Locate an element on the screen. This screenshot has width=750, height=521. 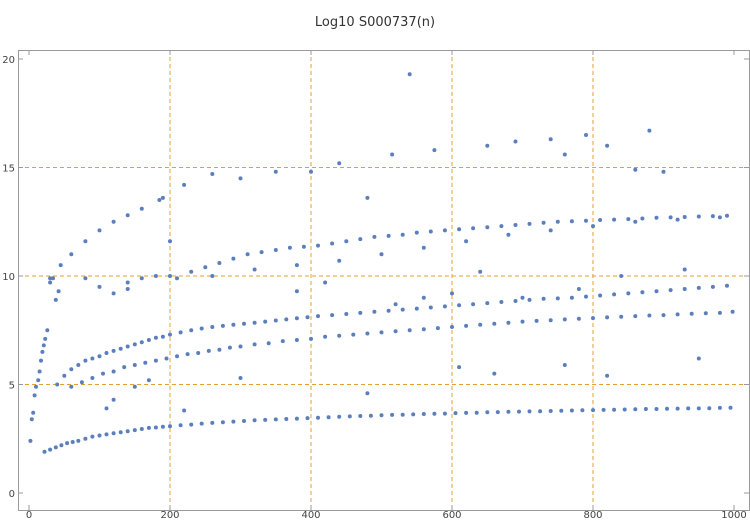
x-tick-label: 200 is located at coordinates (169, 515).